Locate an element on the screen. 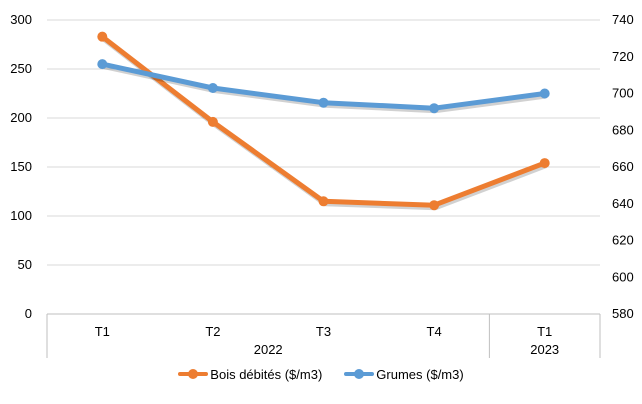 The width and height of the screenshot is (642, 404). legend-label-grumes: Grumes ($/m3) is located at coordinates (420, 374).